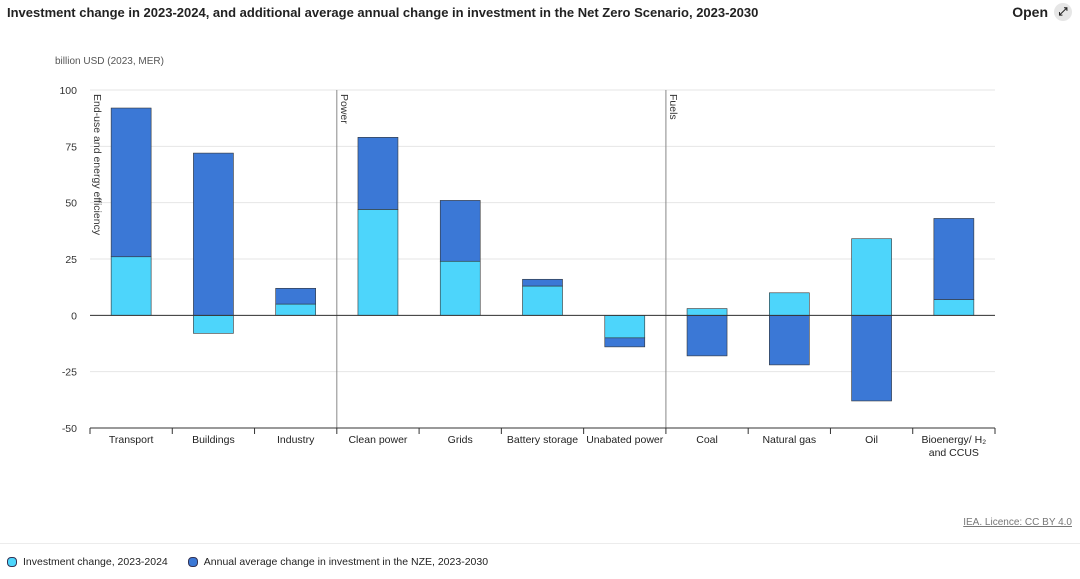  I want to click on y-tick-label: -50, so click(69, 429).